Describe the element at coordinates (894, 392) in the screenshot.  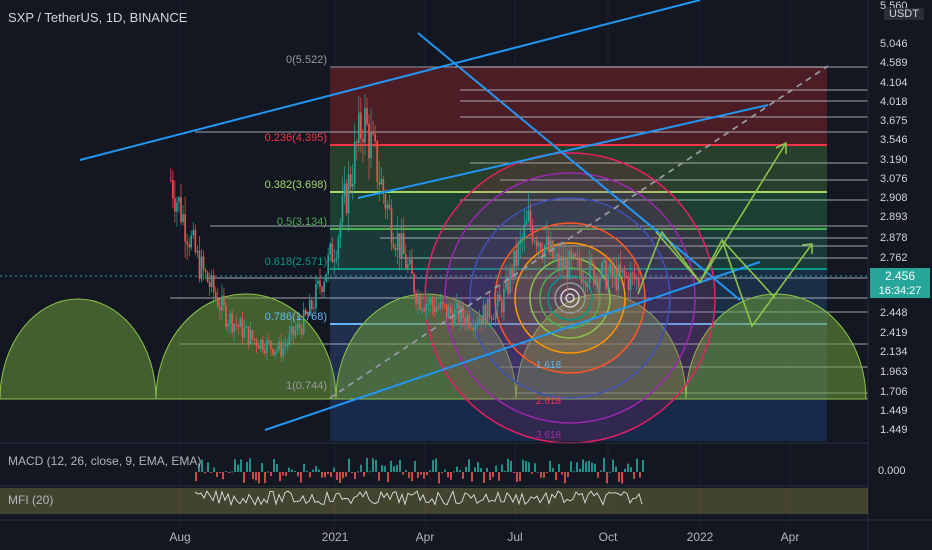
I see `price-tick: 1.706` at that location.